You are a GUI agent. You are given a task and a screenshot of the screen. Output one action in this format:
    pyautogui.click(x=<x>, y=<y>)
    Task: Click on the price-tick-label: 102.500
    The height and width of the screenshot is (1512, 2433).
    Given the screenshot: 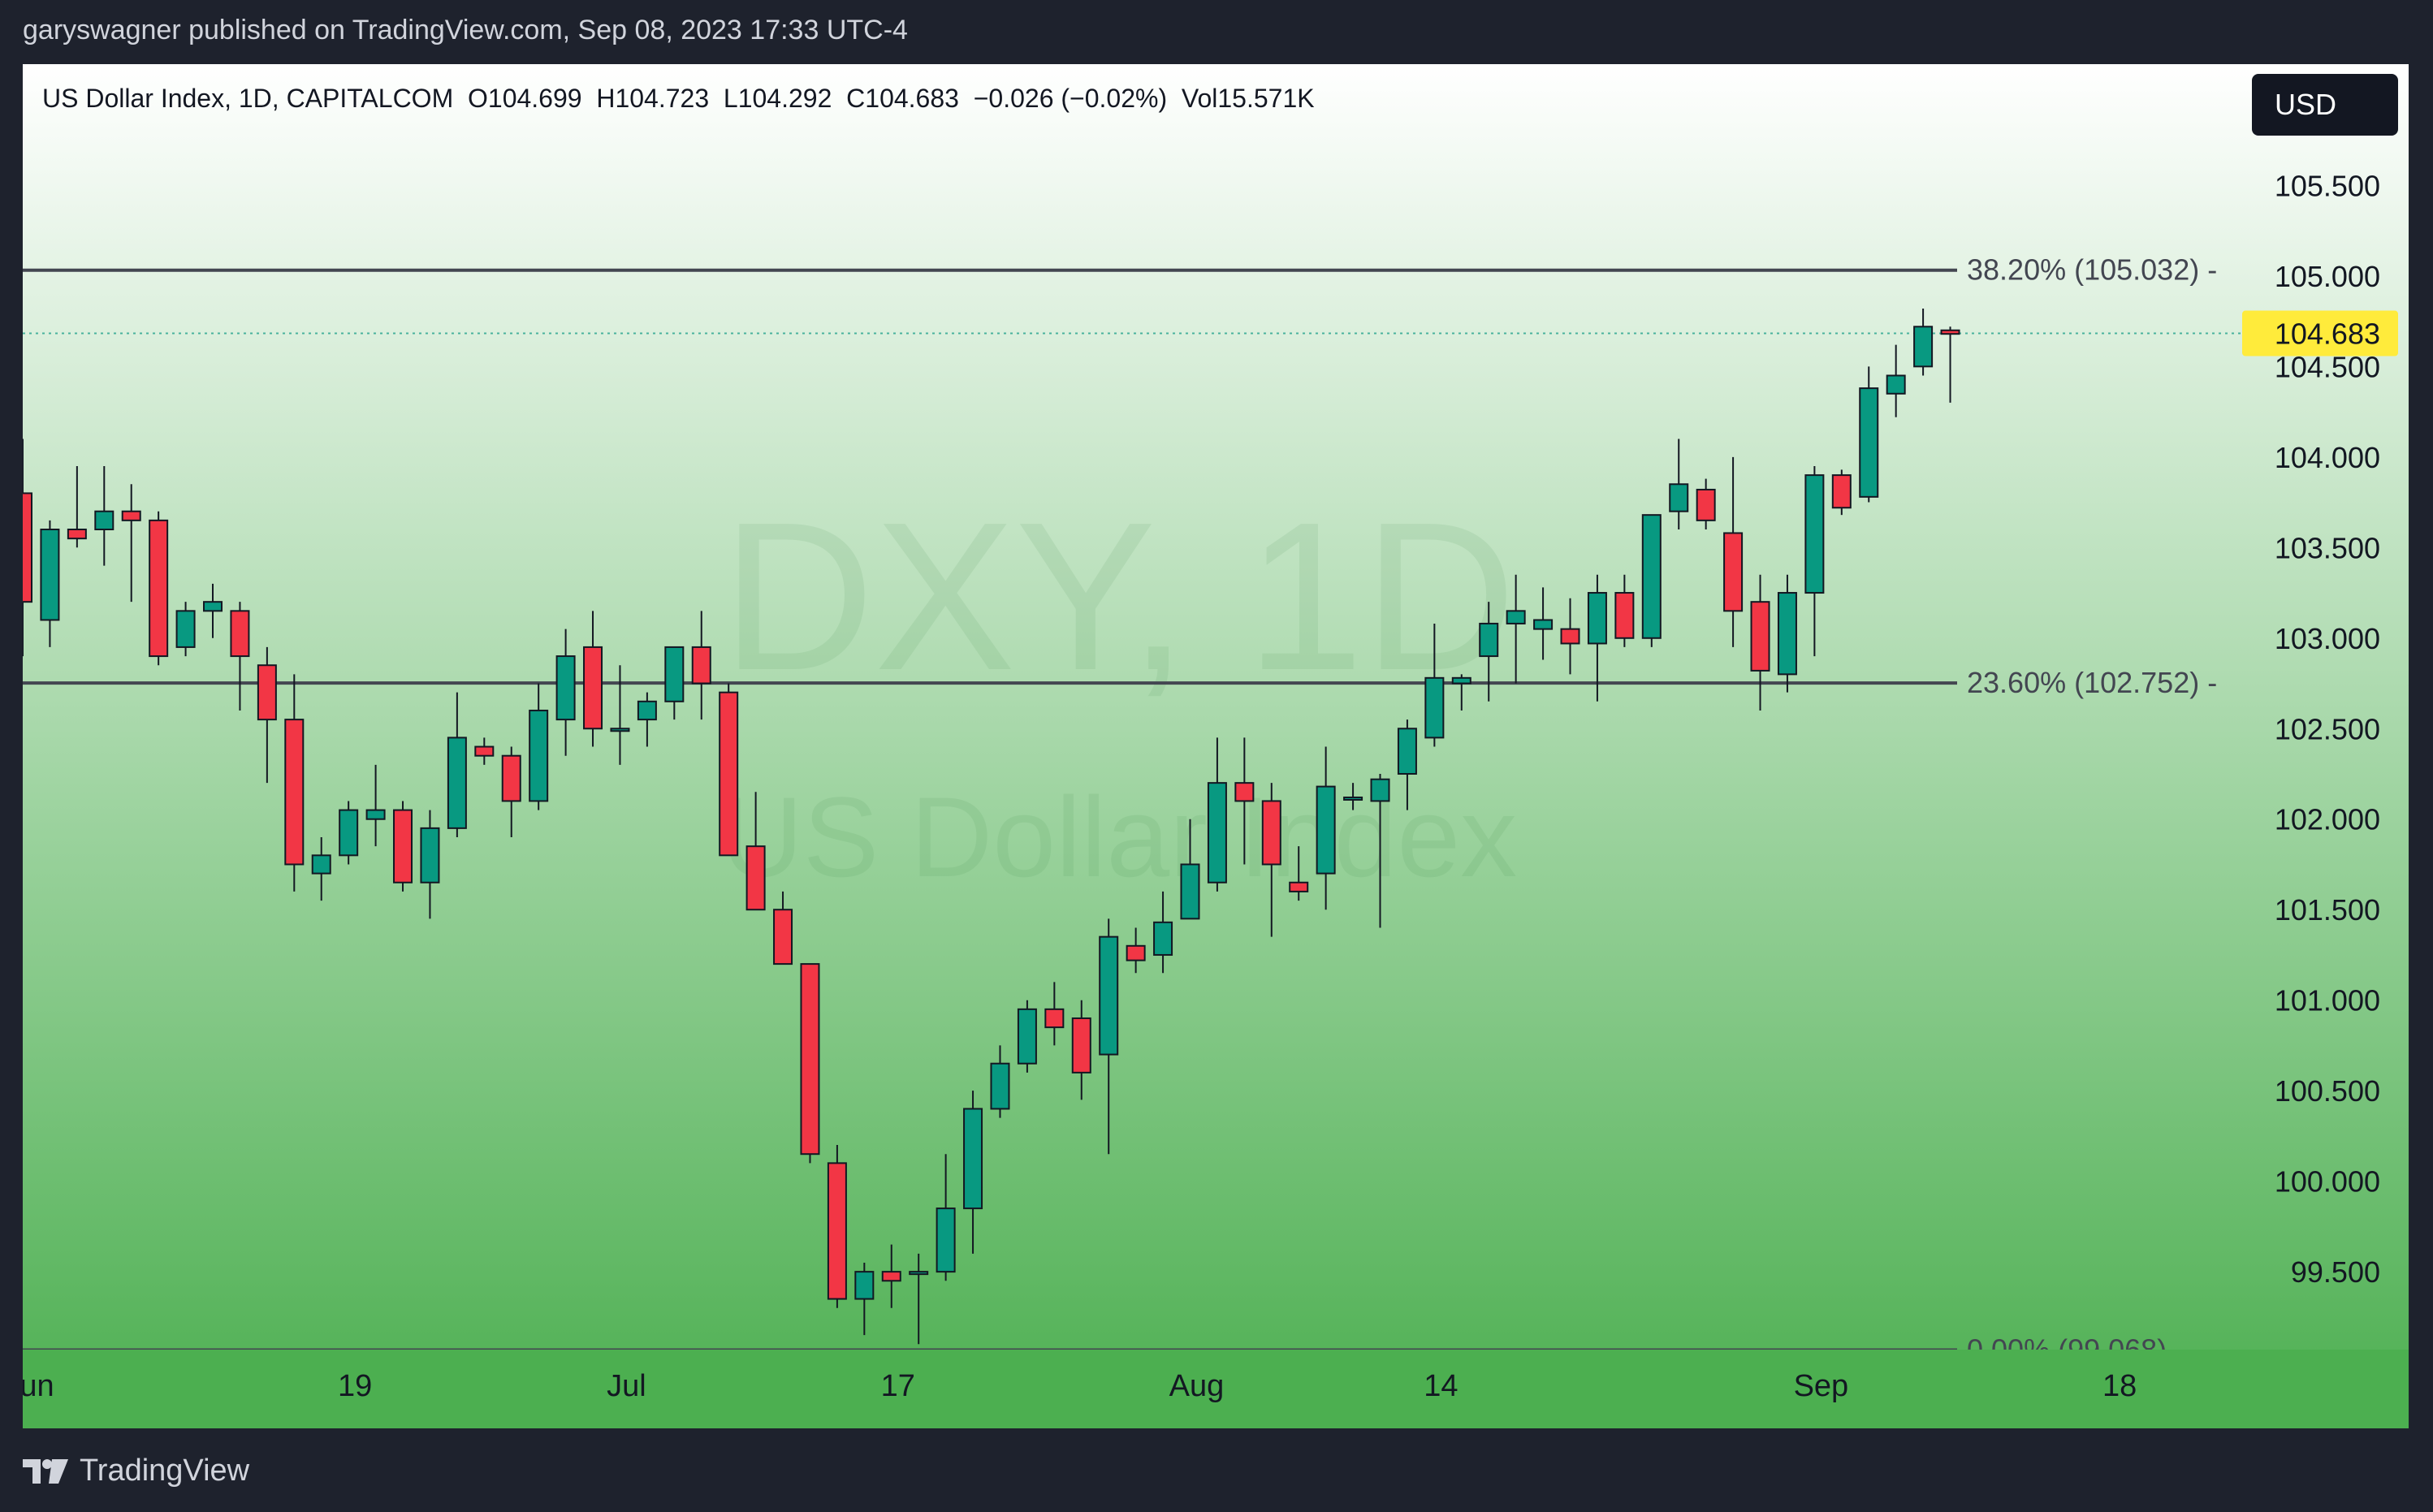 What is the action you would take?
    pyautogui.click(x=2327, y=728)
    